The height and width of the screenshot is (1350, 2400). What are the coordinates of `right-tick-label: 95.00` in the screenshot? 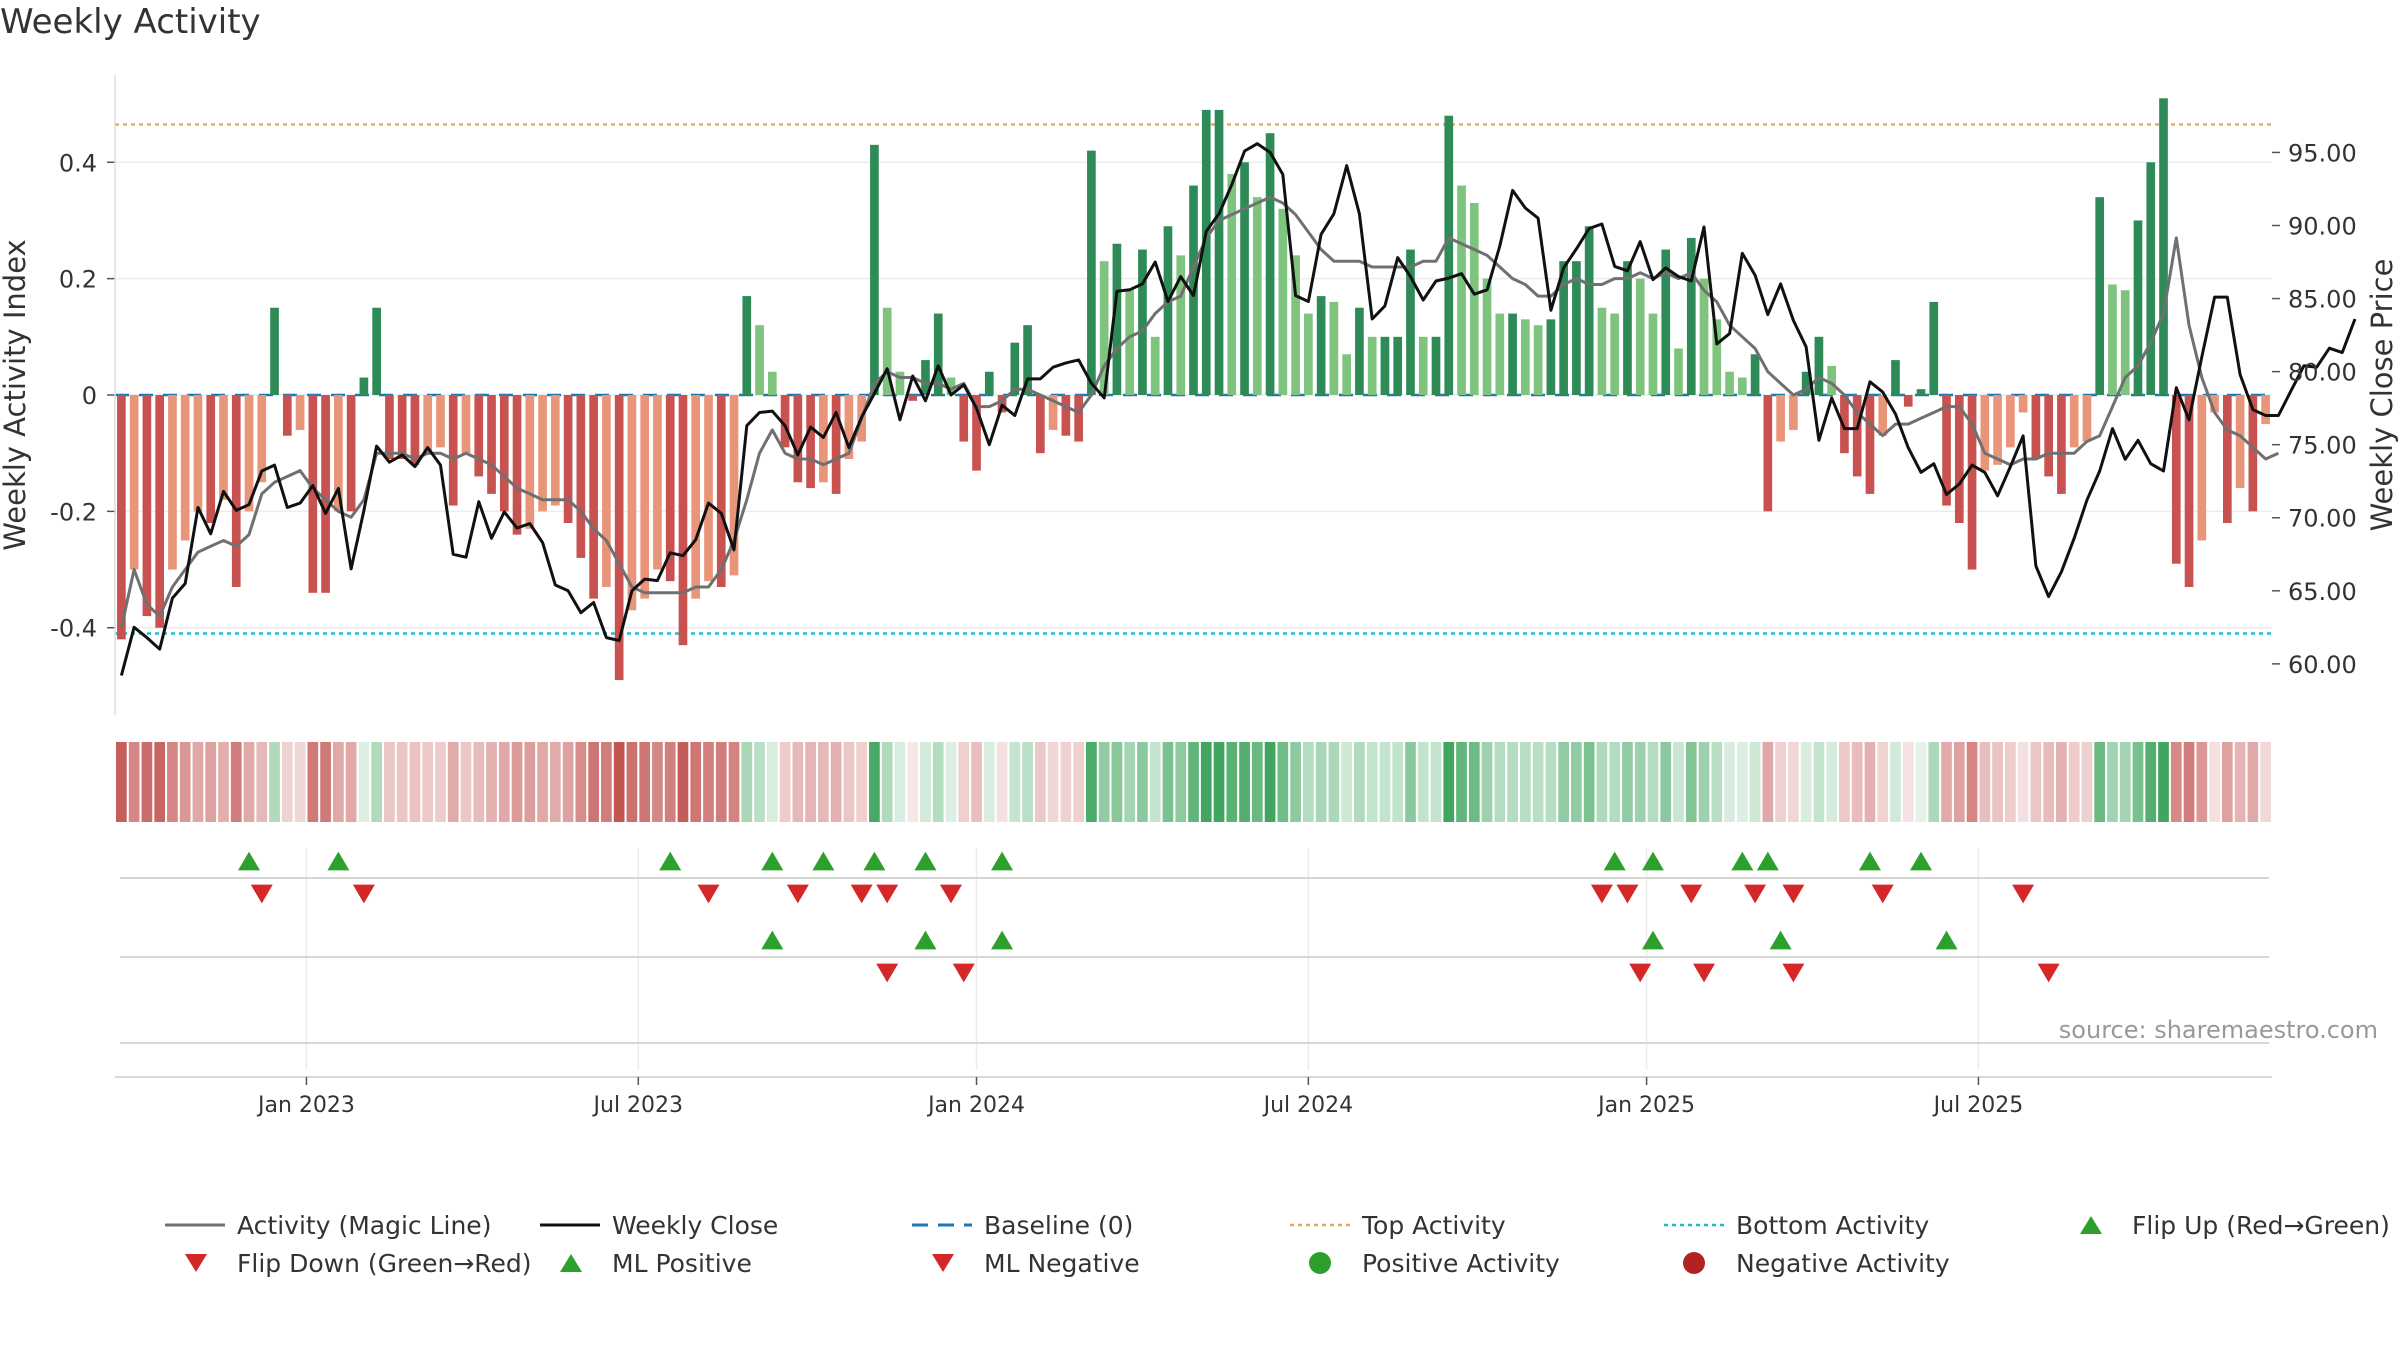 It's located at (2322, 153).